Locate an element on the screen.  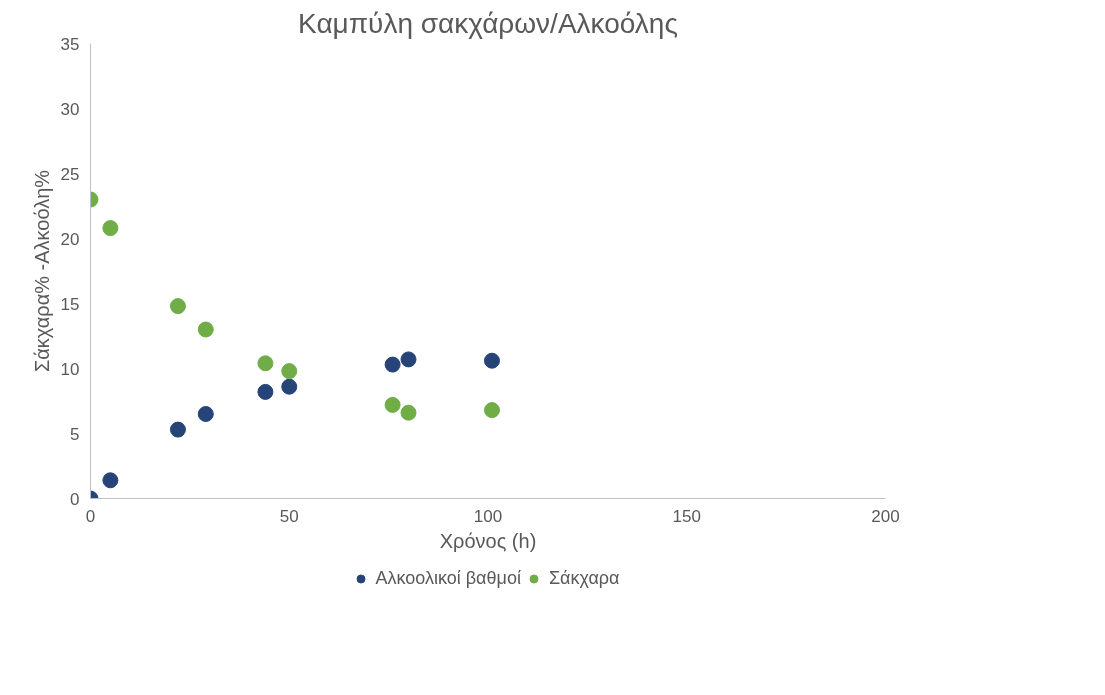
y-tick-label: 20 is located at coordinates (70, 239).